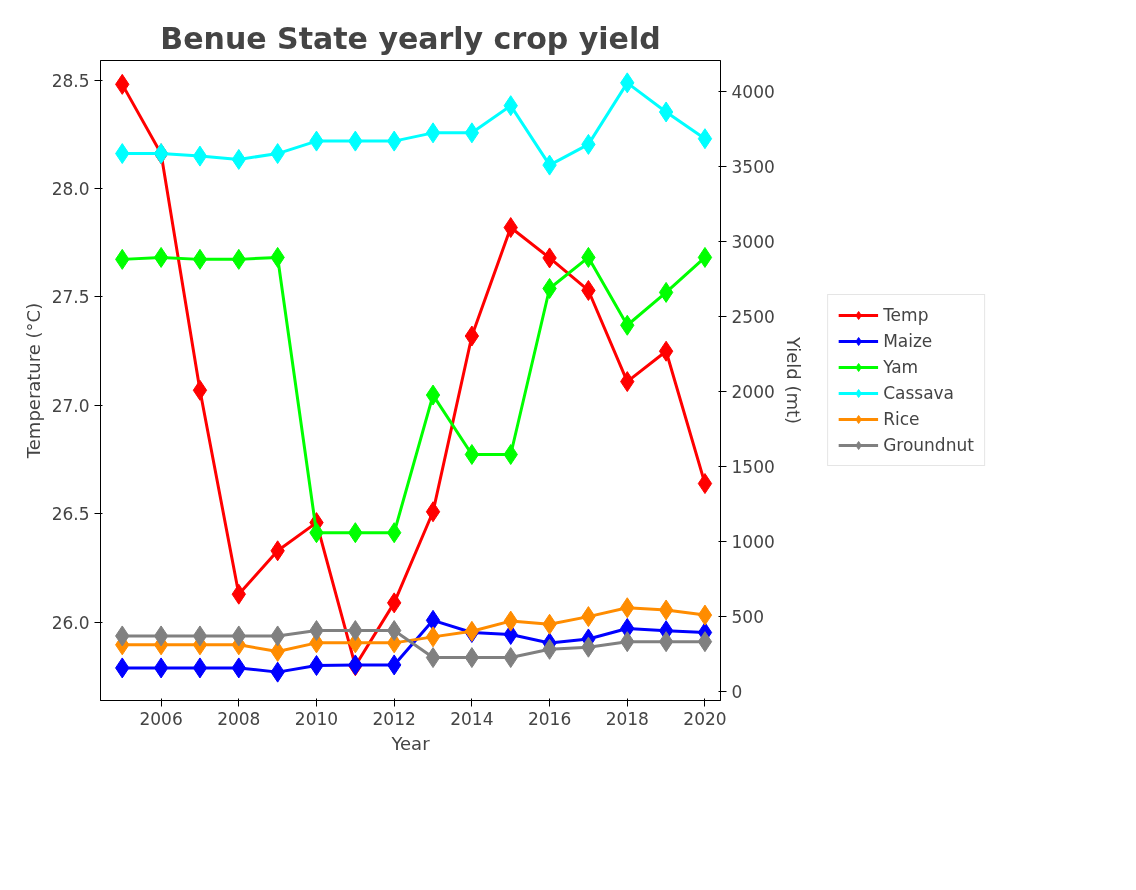 Image resolution: width=1136 pixels, height=890 pixels. Describe the element at coordinates (901, 419) in the screenshot. I see `legend-label: Rice` at that location.